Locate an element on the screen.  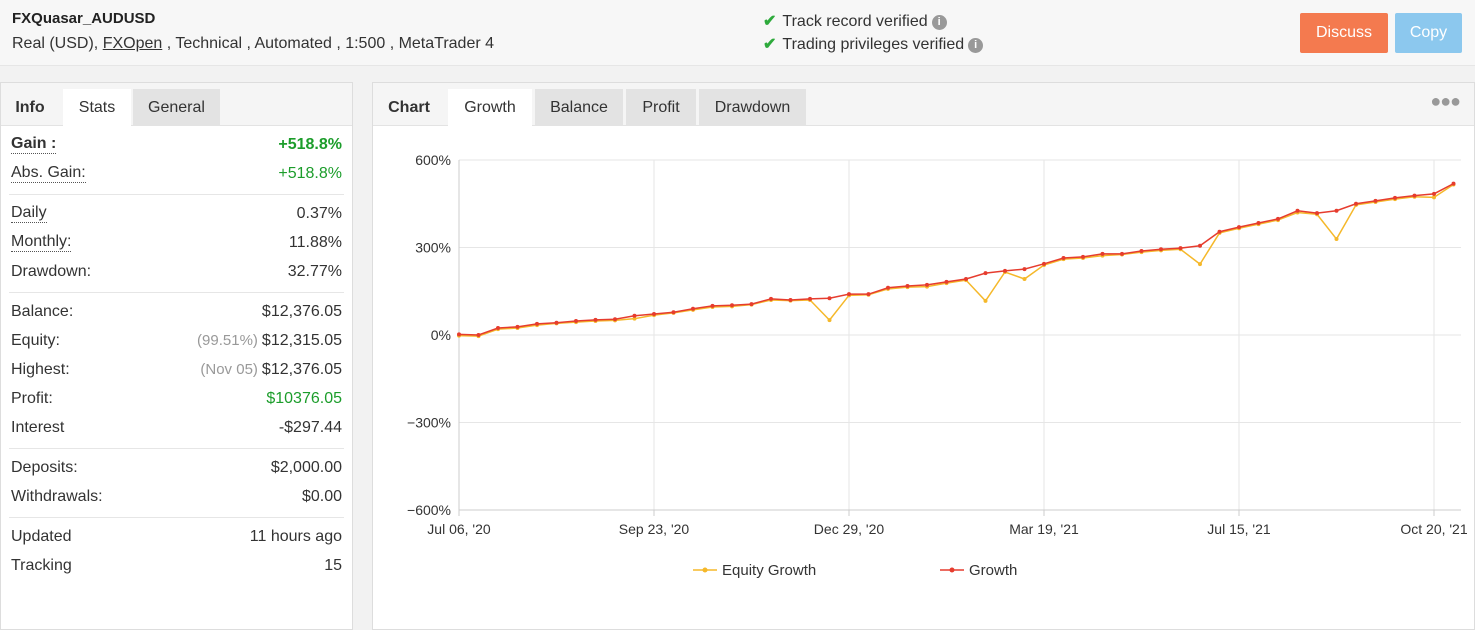
verification: ✔ Track record verified i is located at coordinates (855, 21).